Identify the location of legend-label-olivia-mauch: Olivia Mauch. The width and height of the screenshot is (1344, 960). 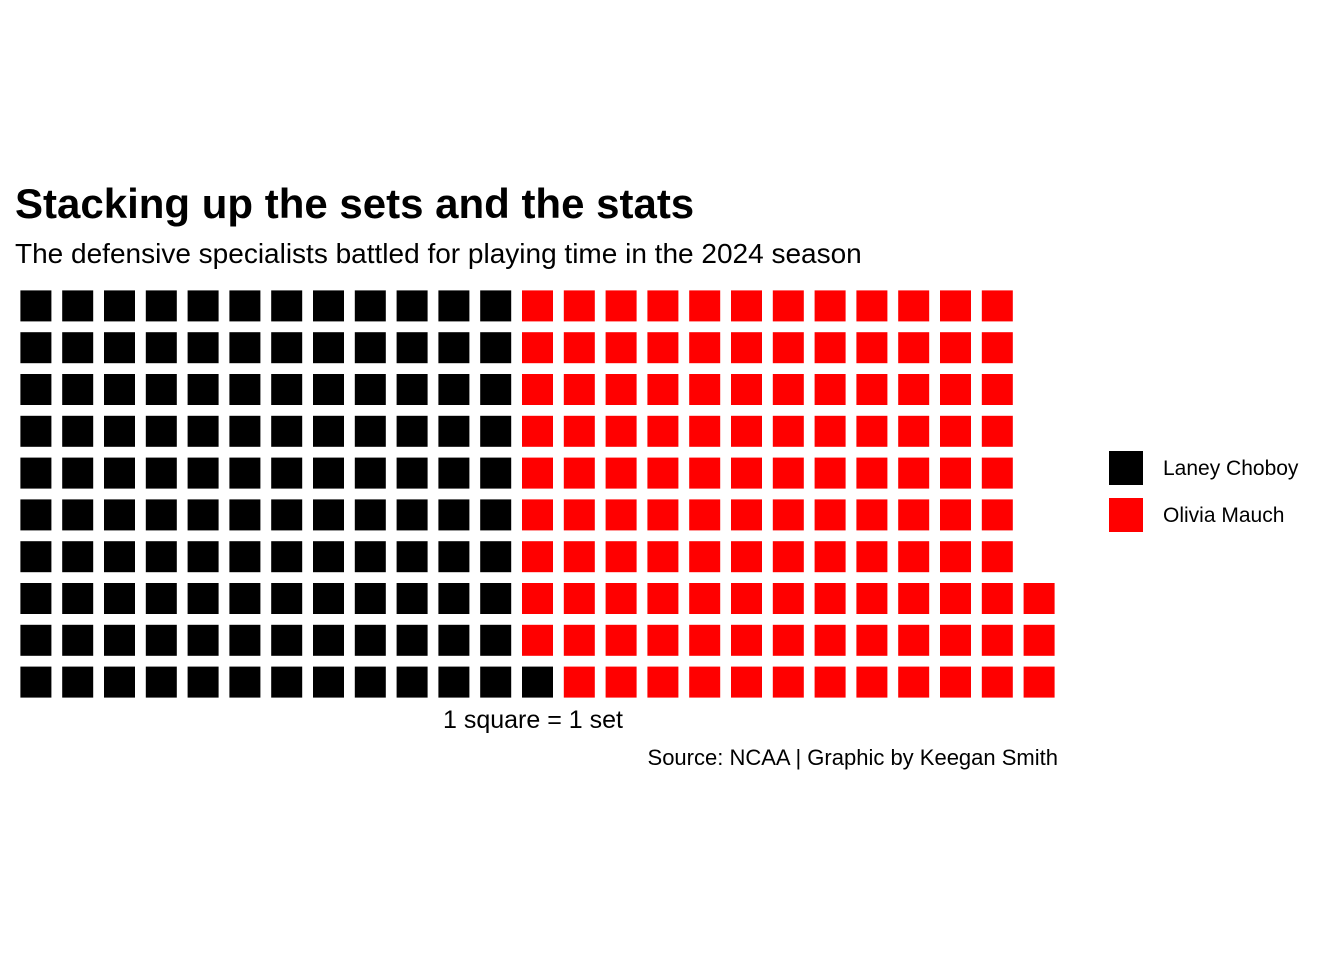
(1224, 515).